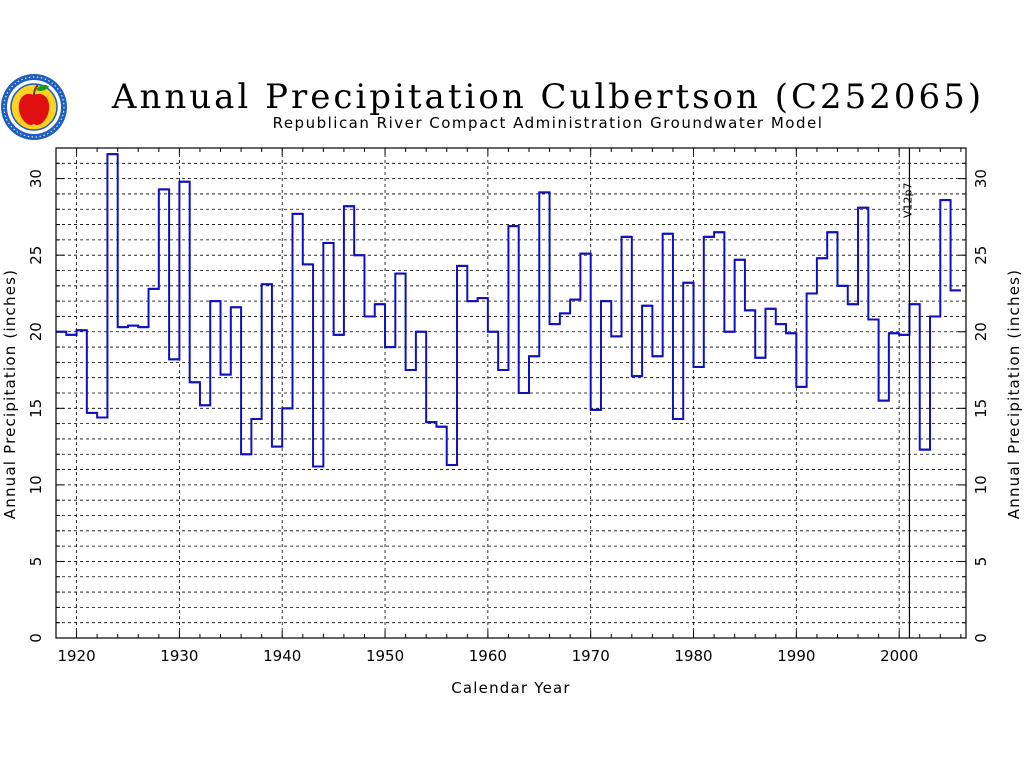 This screenshot has height=768, width=1024. I want to click on x-tick-label: 1950, so click(385, 656).